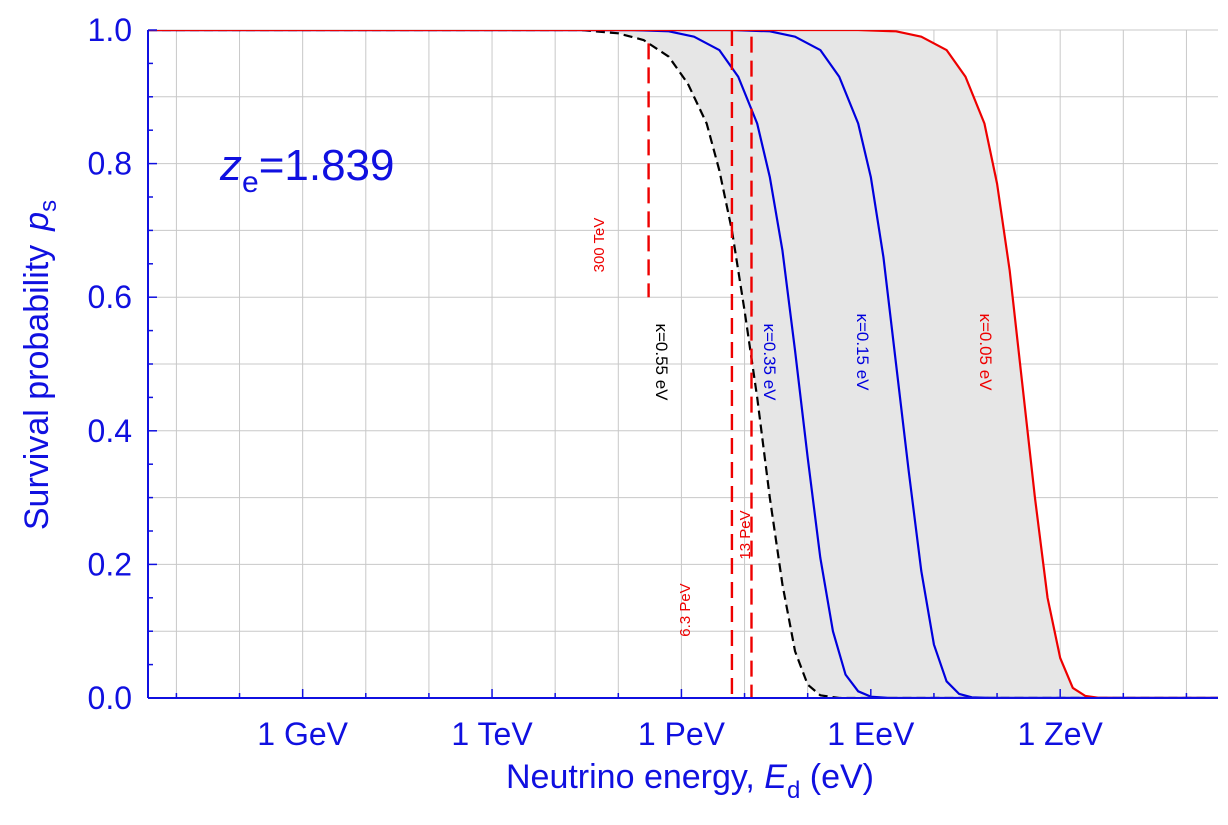 This screenshot has height=825, width=1228. What do you see at coordinates (110, 698) in the screenshot?
I see `y-tick-label: 0.0` at bounding box center [110, 698].